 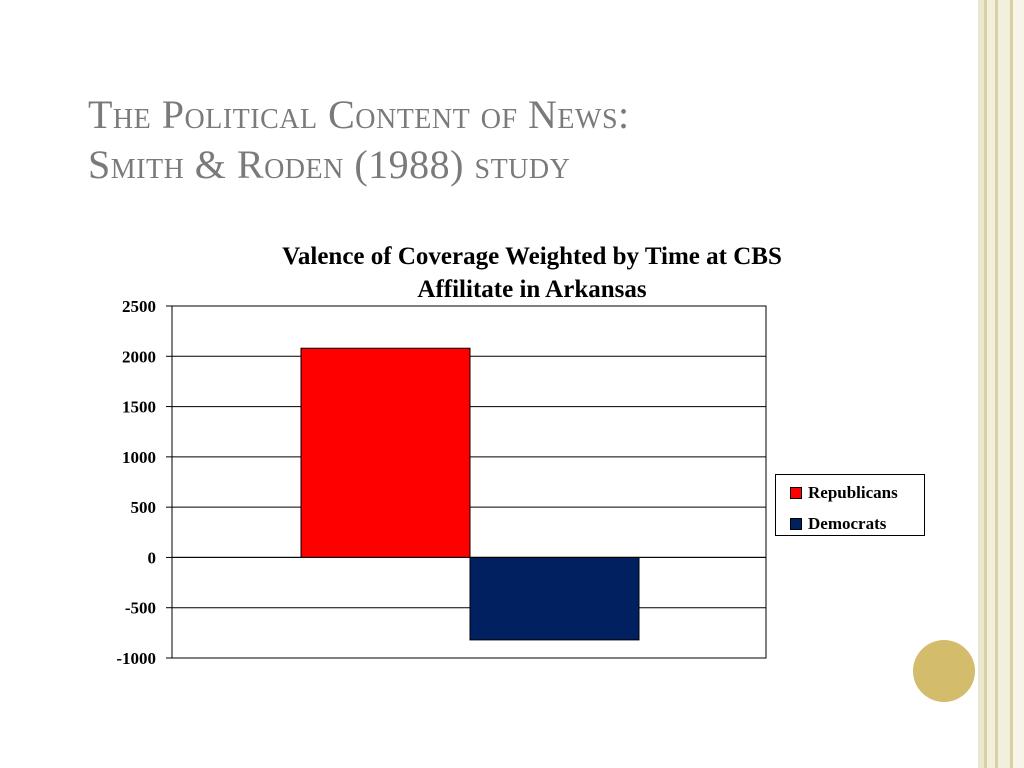 What do you see at coordinates (385, 452) in the screenshot?
I see `bar-republicans` at bounding box center [385, 452].